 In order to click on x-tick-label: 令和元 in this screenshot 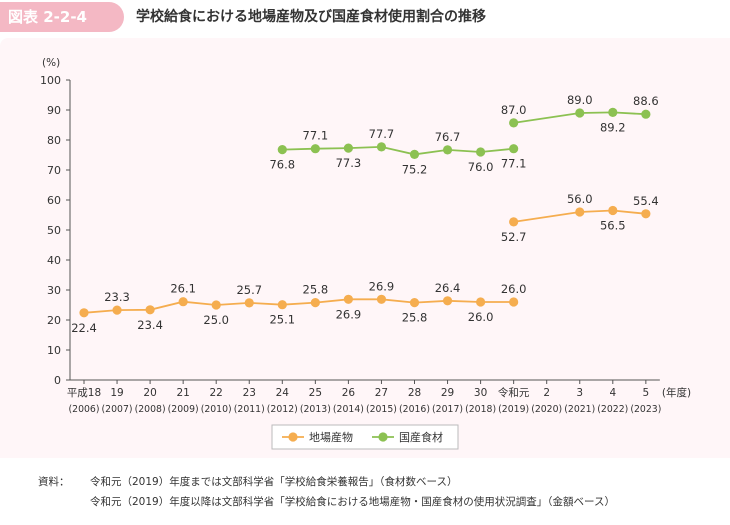, I will do `click(514, 392)`.